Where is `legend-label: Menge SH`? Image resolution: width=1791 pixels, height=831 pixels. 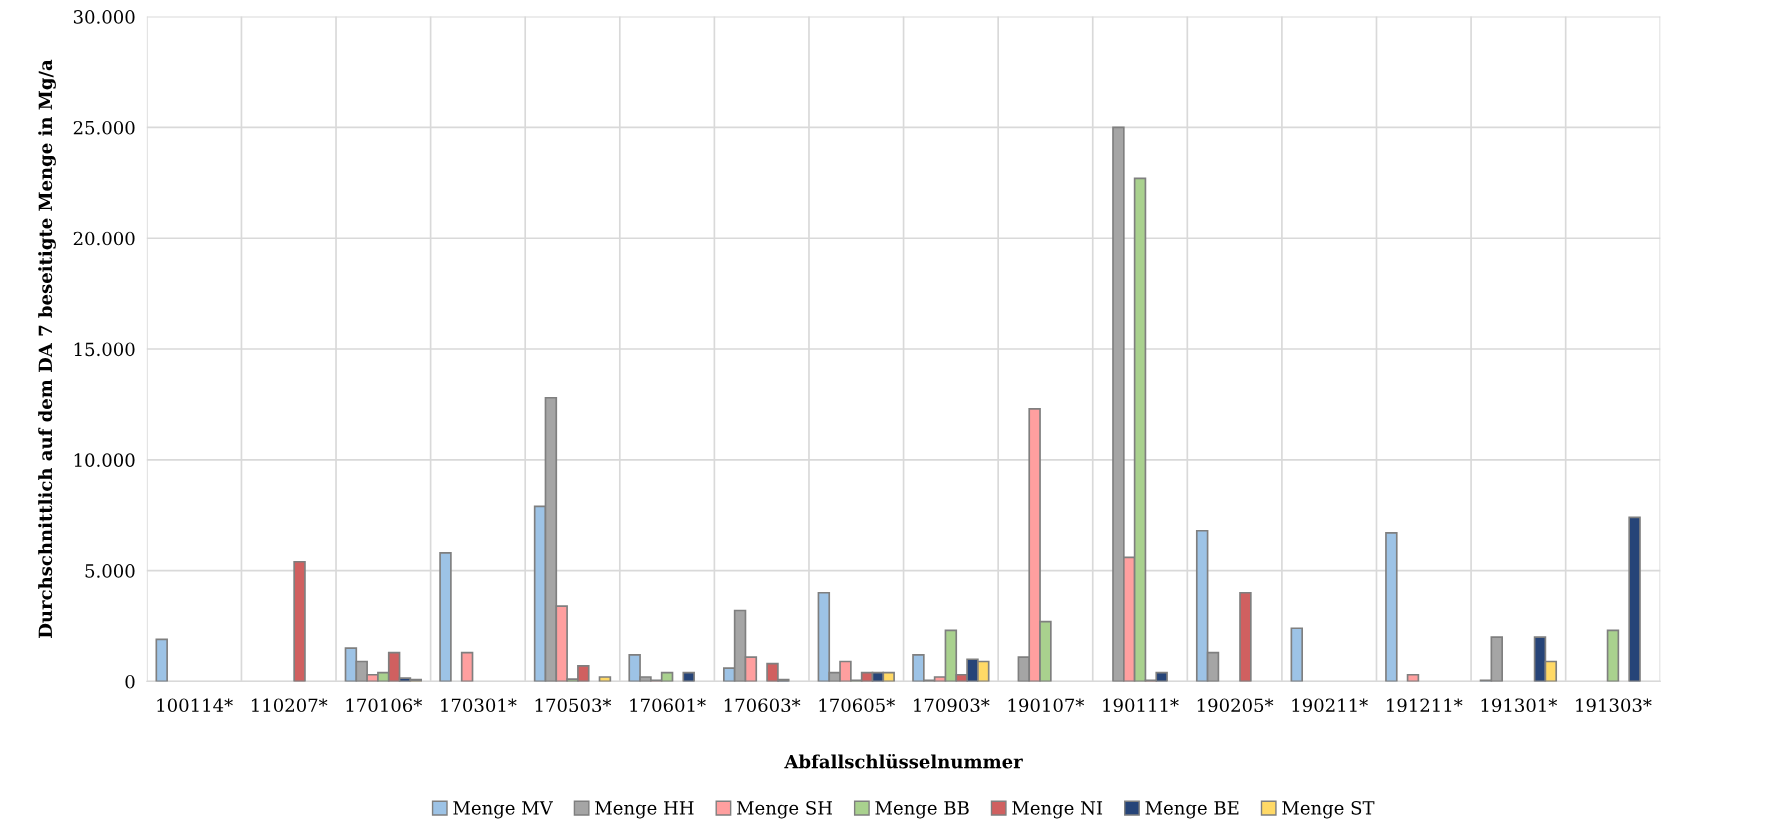
legend-label: Menge SH is located at coordinates (784, 810).